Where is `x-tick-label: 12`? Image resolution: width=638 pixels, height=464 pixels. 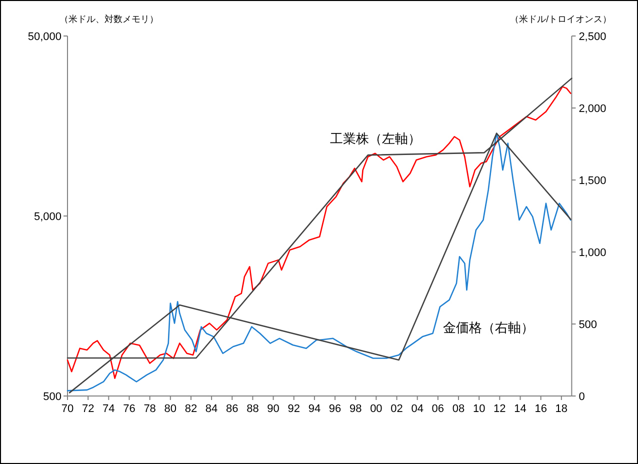
x-tick-label: 12 is located at coordinates (500, 409).